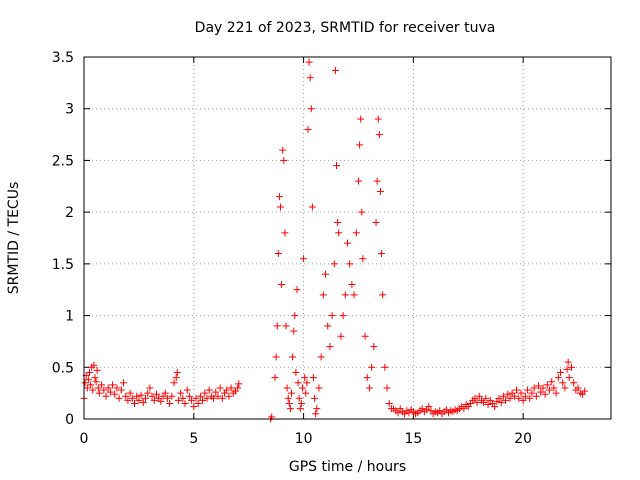 This screenshot has width=640, height=480. Describe the element at coordinates (413, 439) in the screenshot. I see `x-tick-label: 15` at that location.